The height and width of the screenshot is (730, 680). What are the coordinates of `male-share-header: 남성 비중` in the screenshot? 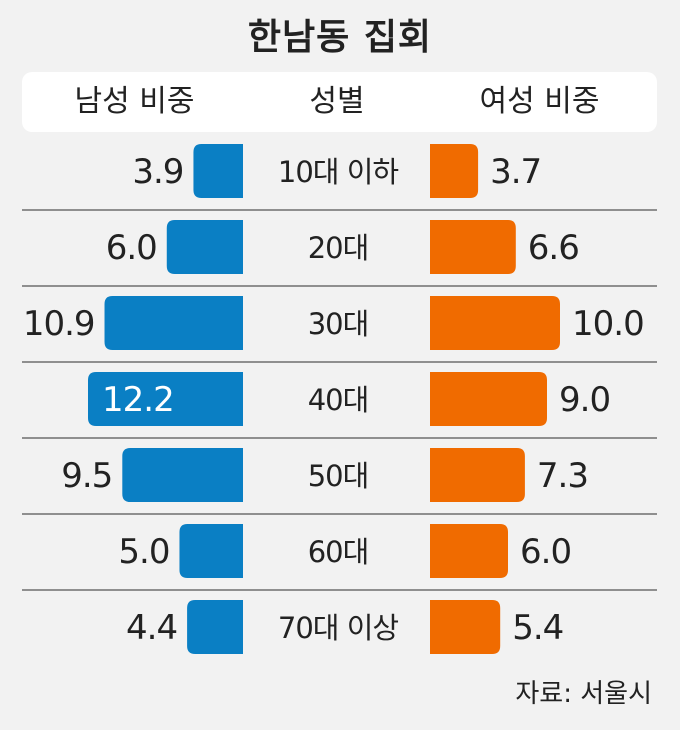 It's located at (134, 101).